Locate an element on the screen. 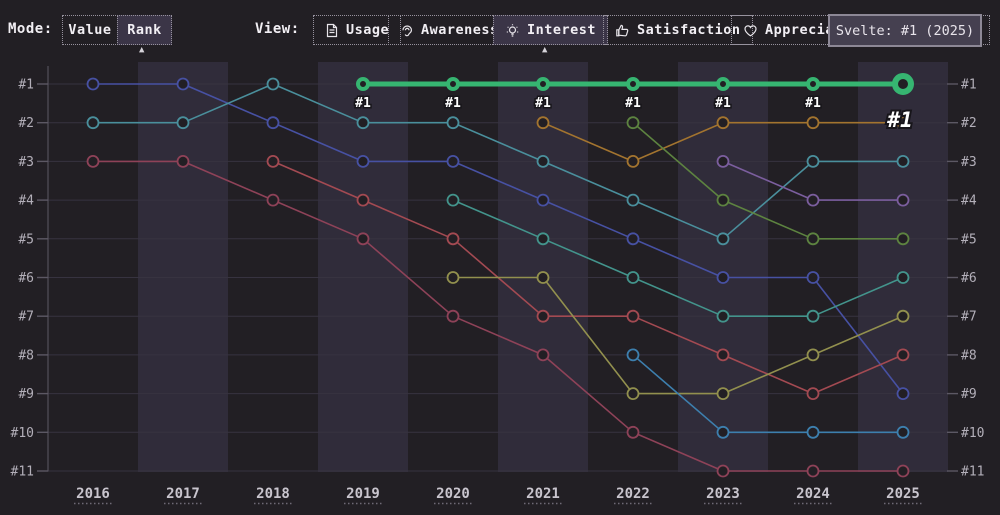 The image size is (1000, 515). view-satisfaction-button: Satisfaction is located at coordinates (678, 30).